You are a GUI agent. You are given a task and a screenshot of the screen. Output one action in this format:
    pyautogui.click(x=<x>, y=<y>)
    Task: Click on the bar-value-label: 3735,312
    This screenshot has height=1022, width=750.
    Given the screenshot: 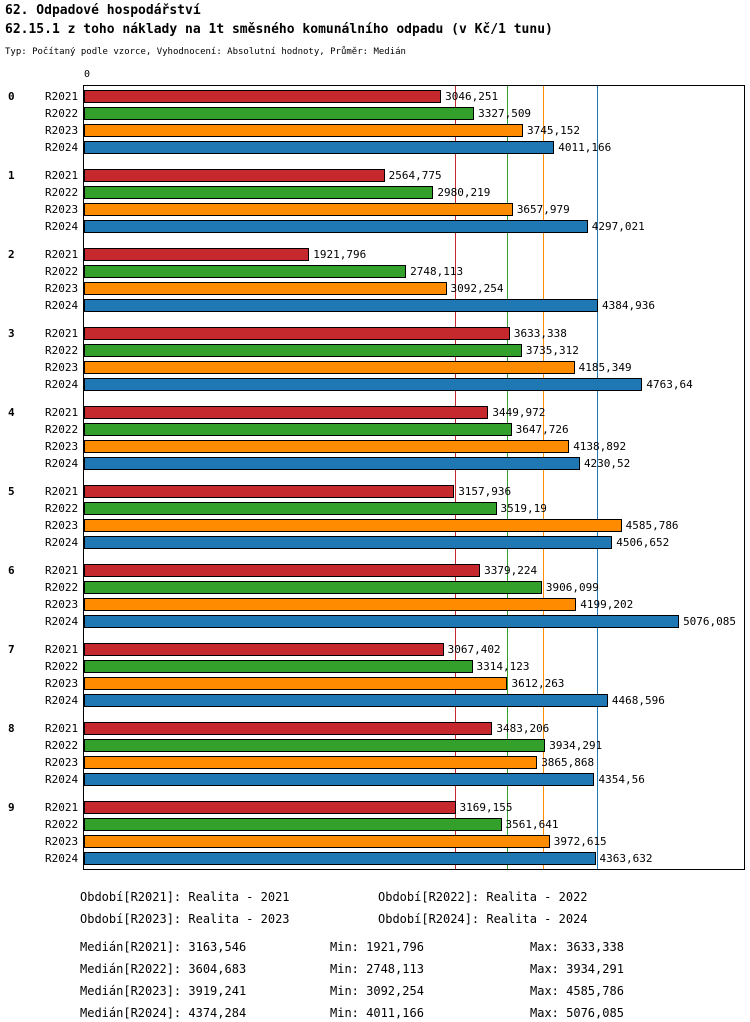 What is the action you would take?
    pyautogui.click(x=552, y=350)
    